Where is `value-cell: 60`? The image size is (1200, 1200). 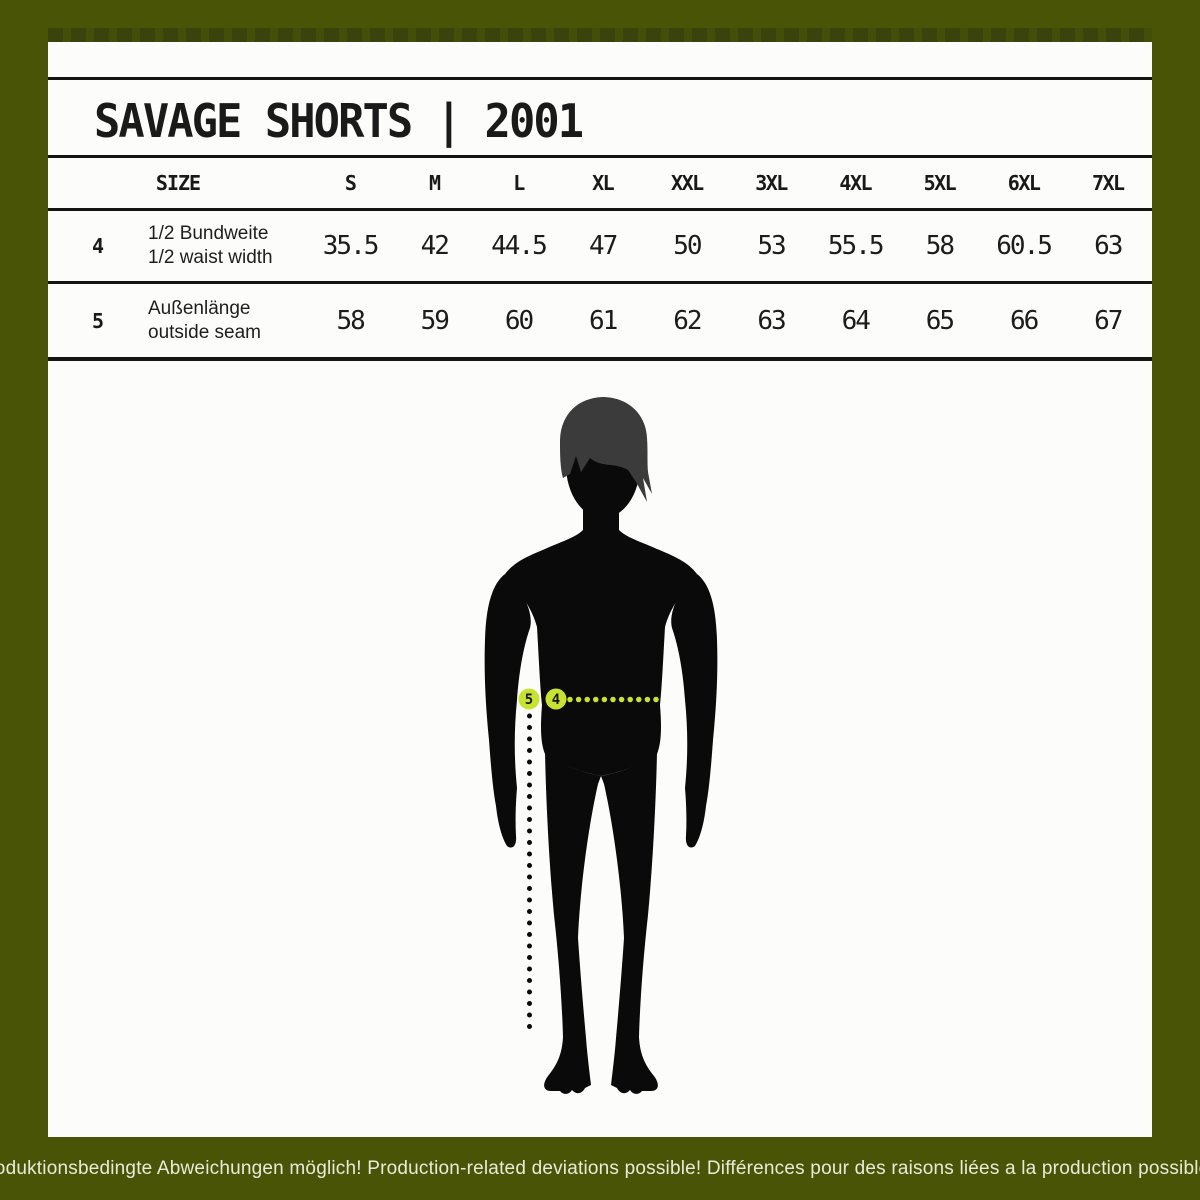 value-cell: 60 is located at coordinates (519, 320).